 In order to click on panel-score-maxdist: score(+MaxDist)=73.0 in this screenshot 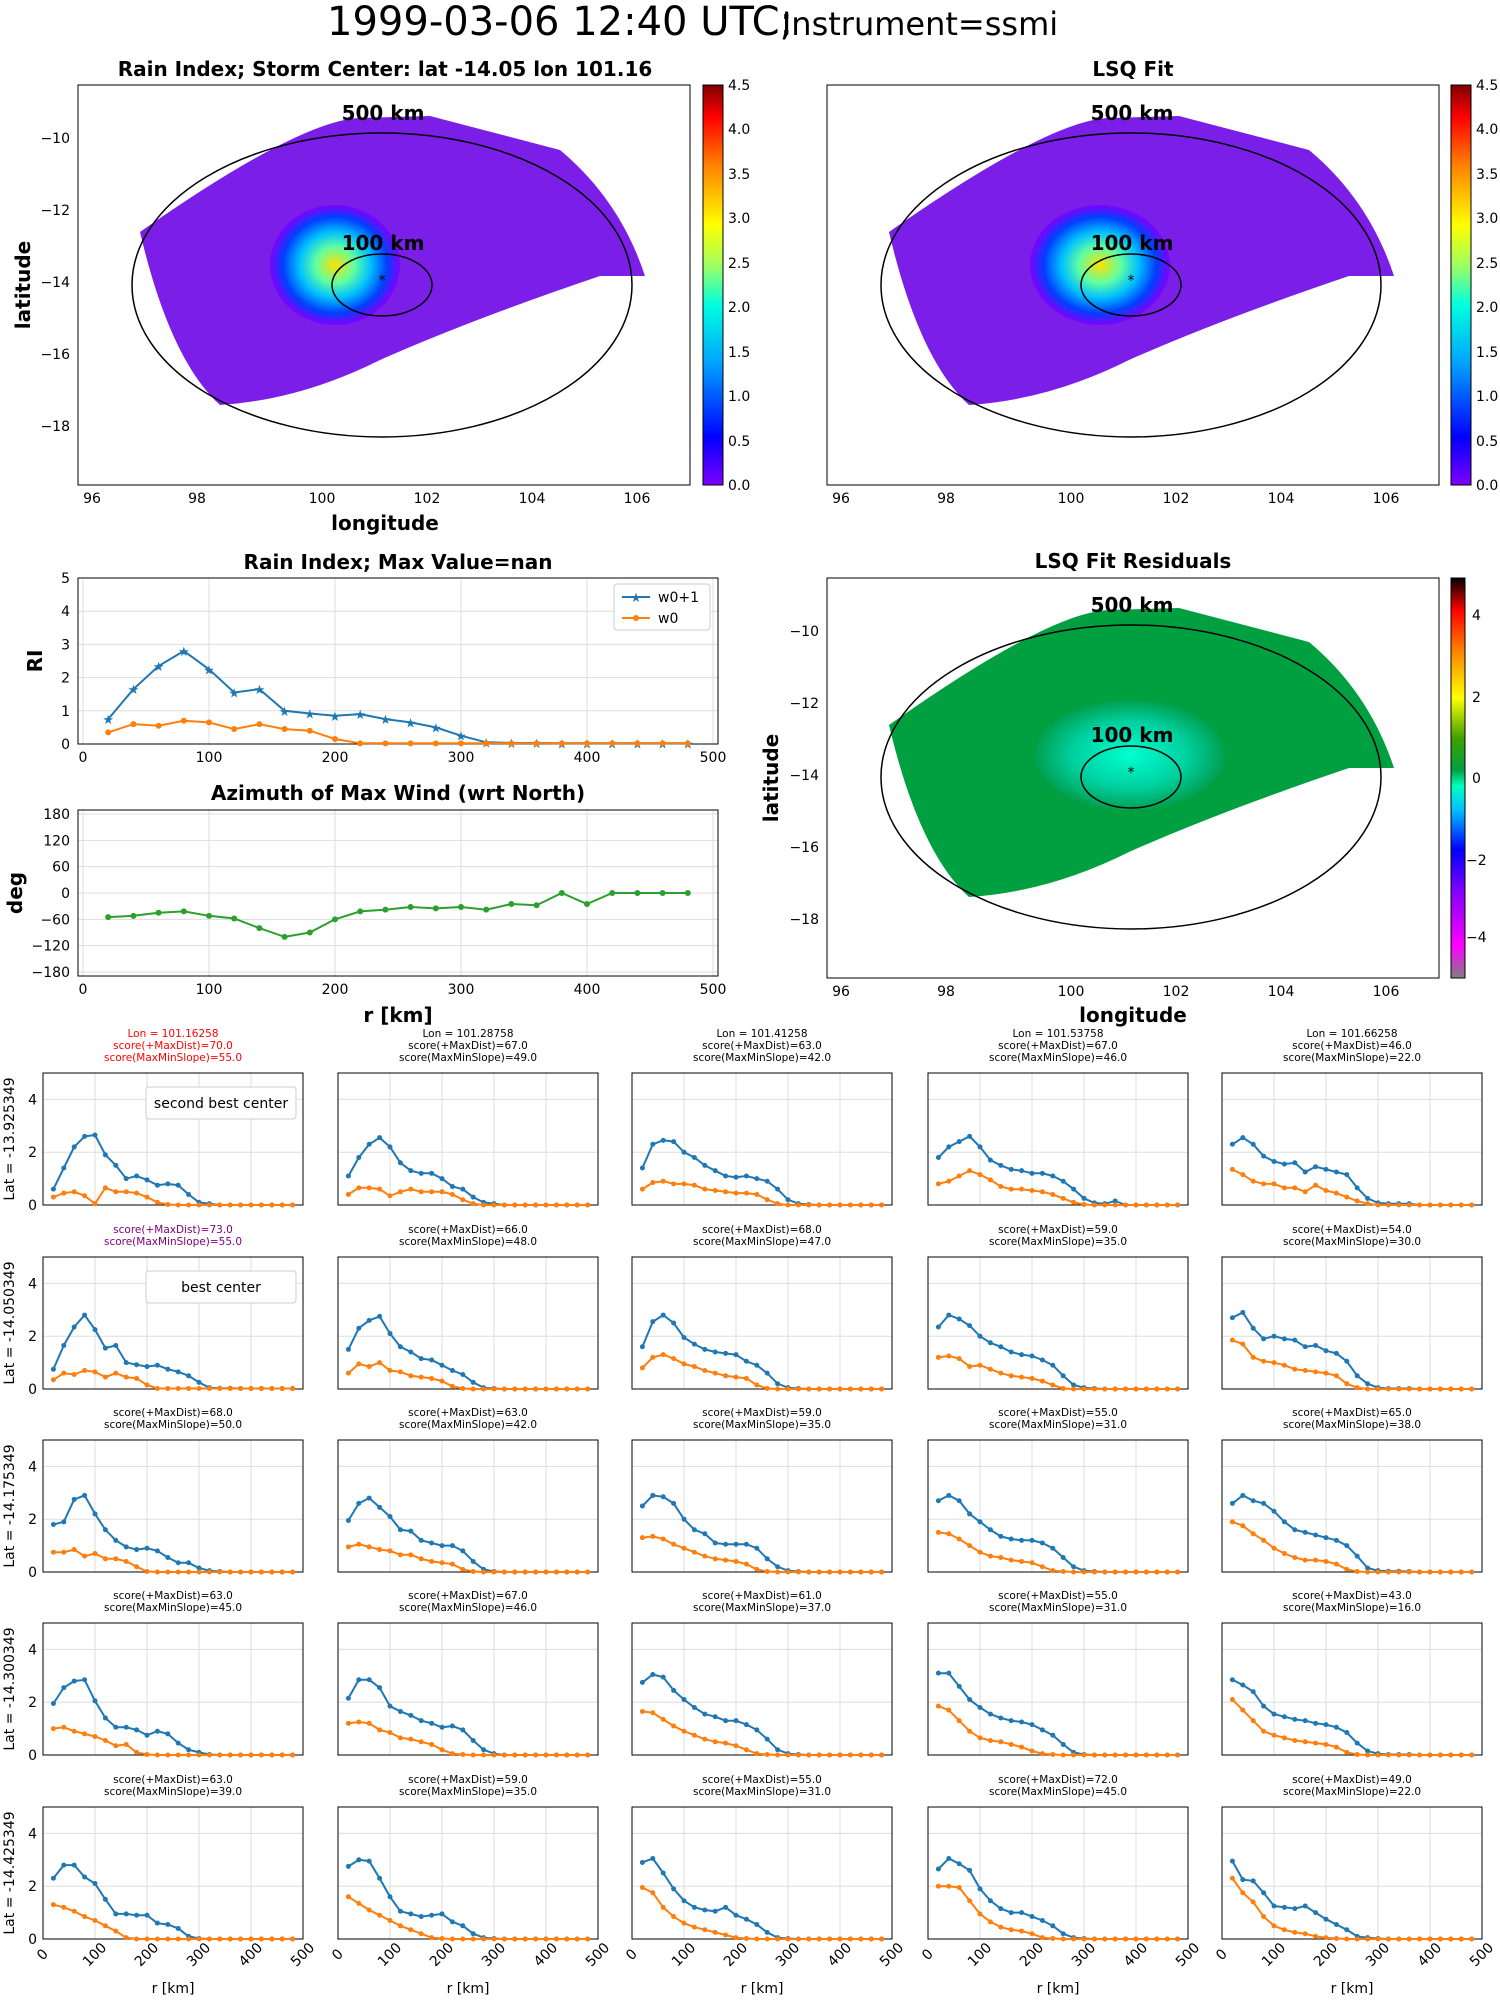, I will do `click(173, 1230)`.